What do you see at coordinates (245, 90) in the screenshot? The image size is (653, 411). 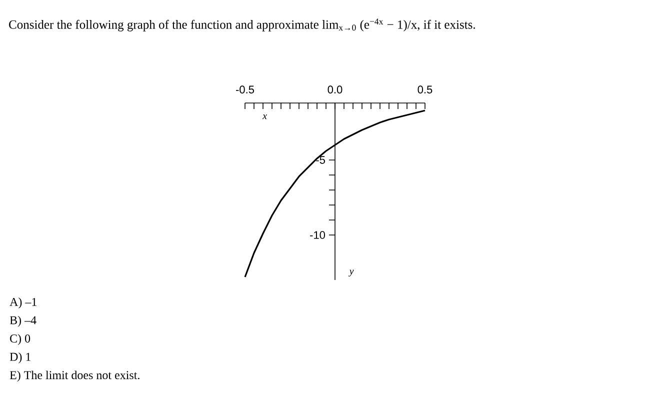 I see `x-tick-label: -0.5` at bounding box center [245, 90].